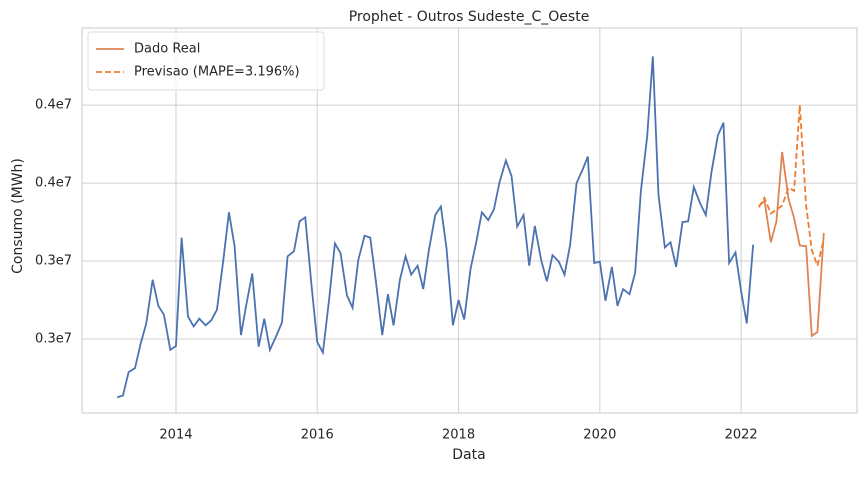 This screenshot has width=867, height=477. What do you see at coordinates (206, 61) in the screenshot?
I see `legend-box` at bounding box center [206, 61].